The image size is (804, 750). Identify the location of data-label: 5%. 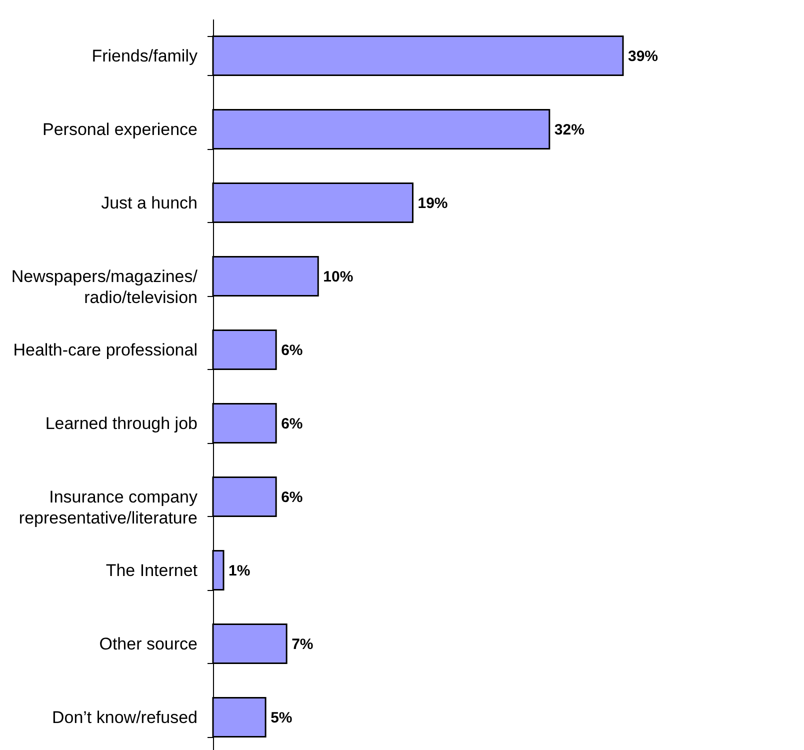
(281, 717).